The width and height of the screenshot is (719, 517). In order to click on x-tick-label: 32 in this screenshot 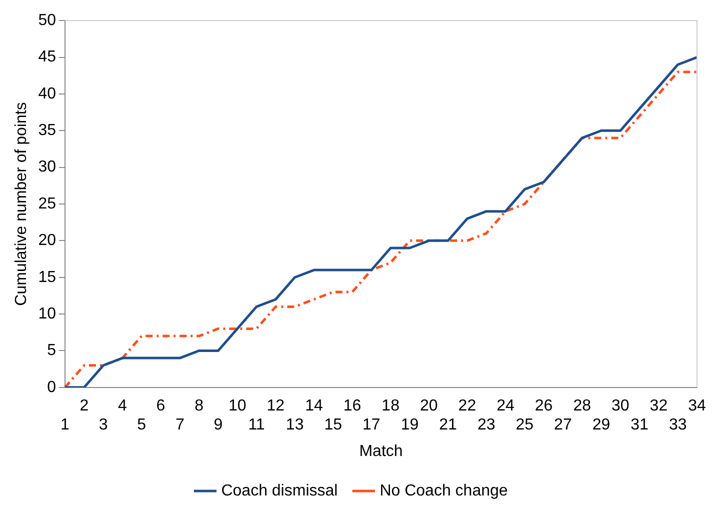, I will do `click(659, 405)`.